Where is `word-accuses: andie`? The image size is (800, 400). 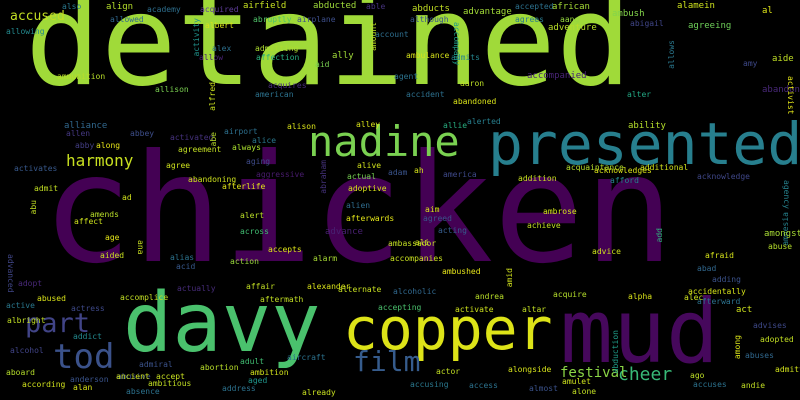
word-accuses: andie is located at coordinates (753, 385).